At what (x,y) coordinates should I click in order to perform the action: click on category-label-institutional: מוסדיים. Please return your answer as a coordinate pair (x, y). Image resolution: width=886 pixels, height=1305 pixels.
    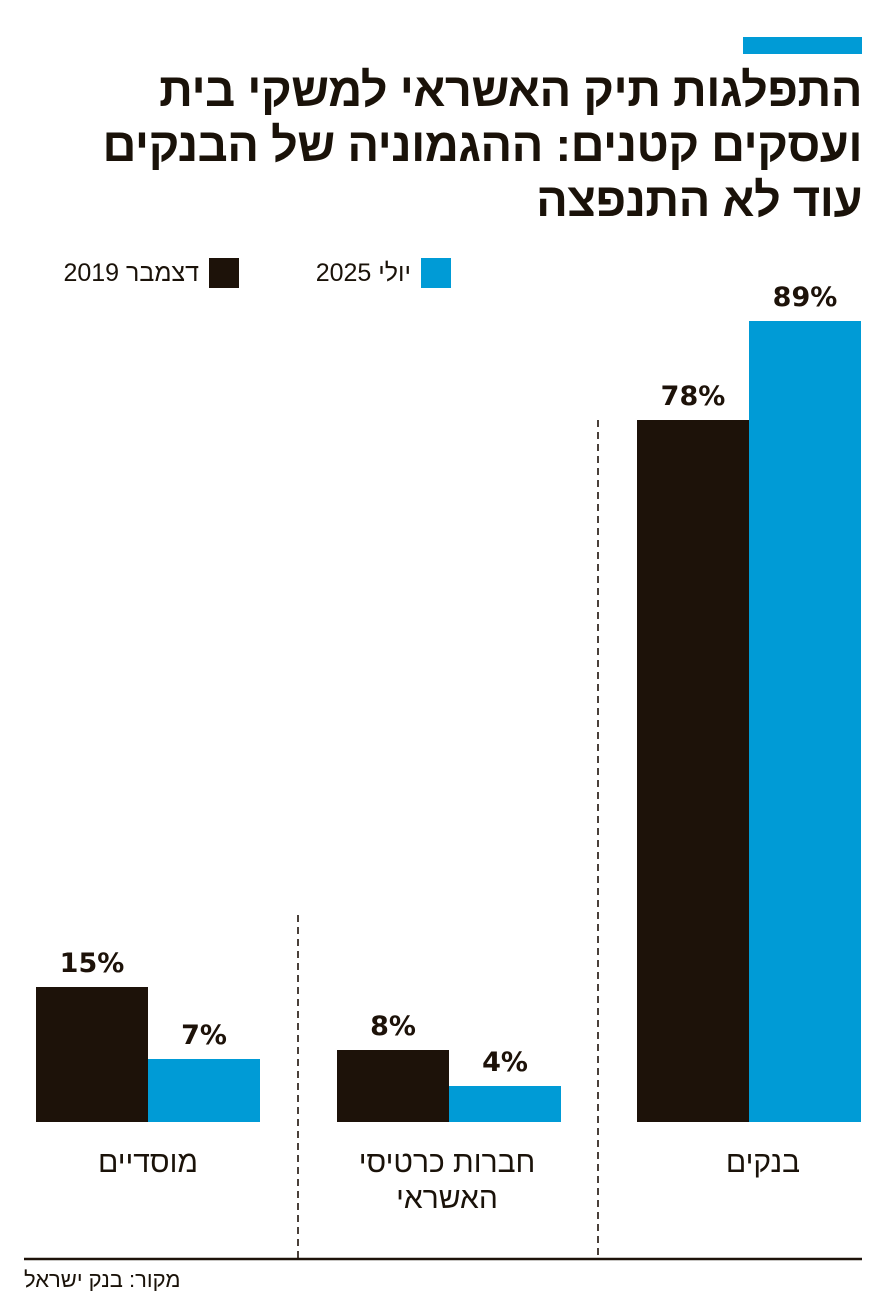
    Looking at the image, I should click on (148, 1163).